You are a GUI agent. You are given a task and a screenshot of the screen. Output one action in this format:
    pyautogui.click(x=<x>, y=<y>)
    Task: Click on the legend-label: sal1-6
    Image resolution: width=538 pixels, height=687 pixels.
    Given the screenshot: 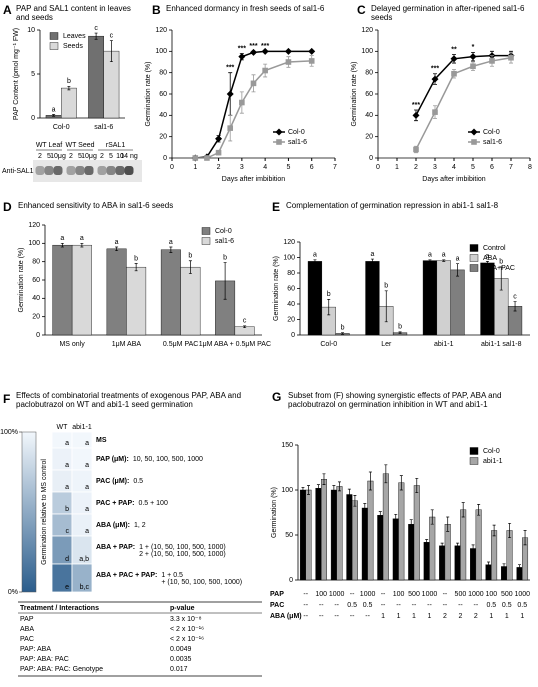 What is the action you would take?
    pyautogui.click(x=297, y=142)
    